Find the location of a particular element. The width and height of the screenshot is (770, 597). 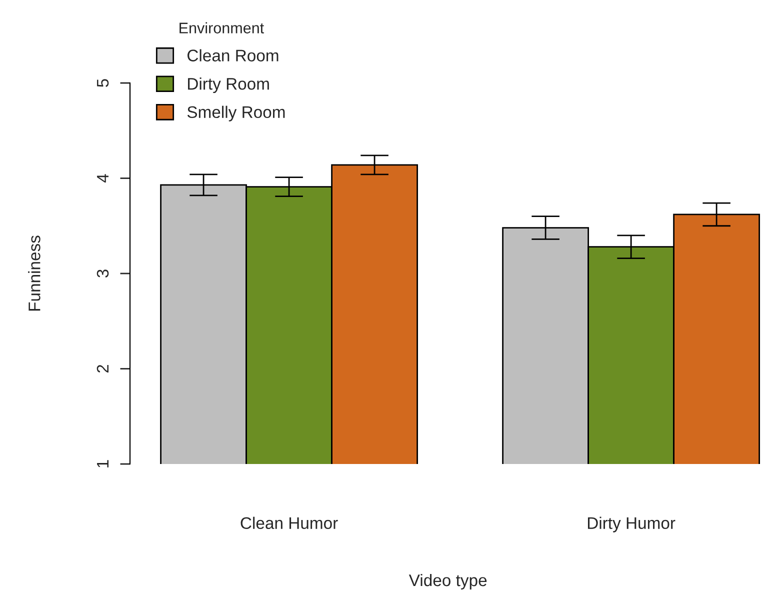

y-axis-title: Funniness is located at coordinates (34, 273).